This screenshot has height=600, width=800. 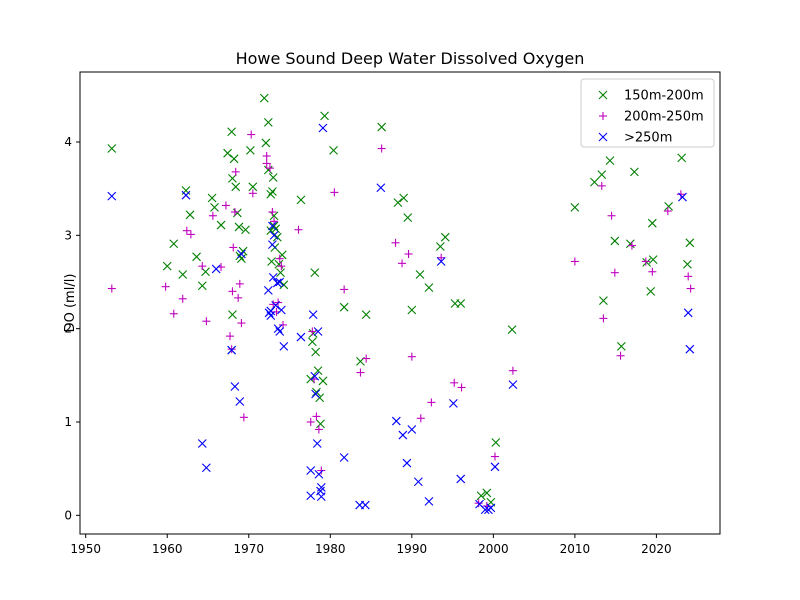 What do you see at coordinates (85, 549) in the screenshot?
I see `x-tick-label: 1950` at bounding box center [85, 549].